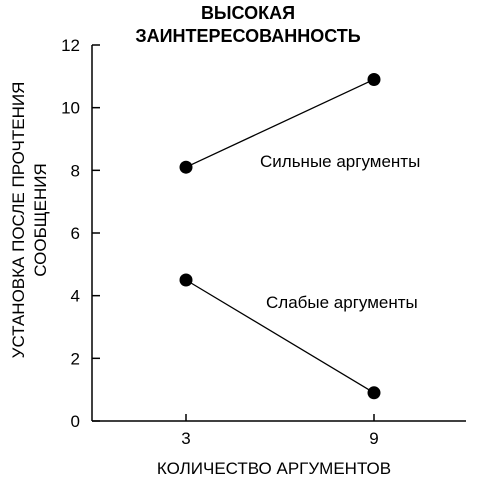 This screenshot has height=483, width=479. Describe the element at coordinates (18, 220) in the screenshot. I see `y-axis-label-line-1: УСТАНОВКА ПОСЛЕ ПРОЧТЕНИЯ` at that location.